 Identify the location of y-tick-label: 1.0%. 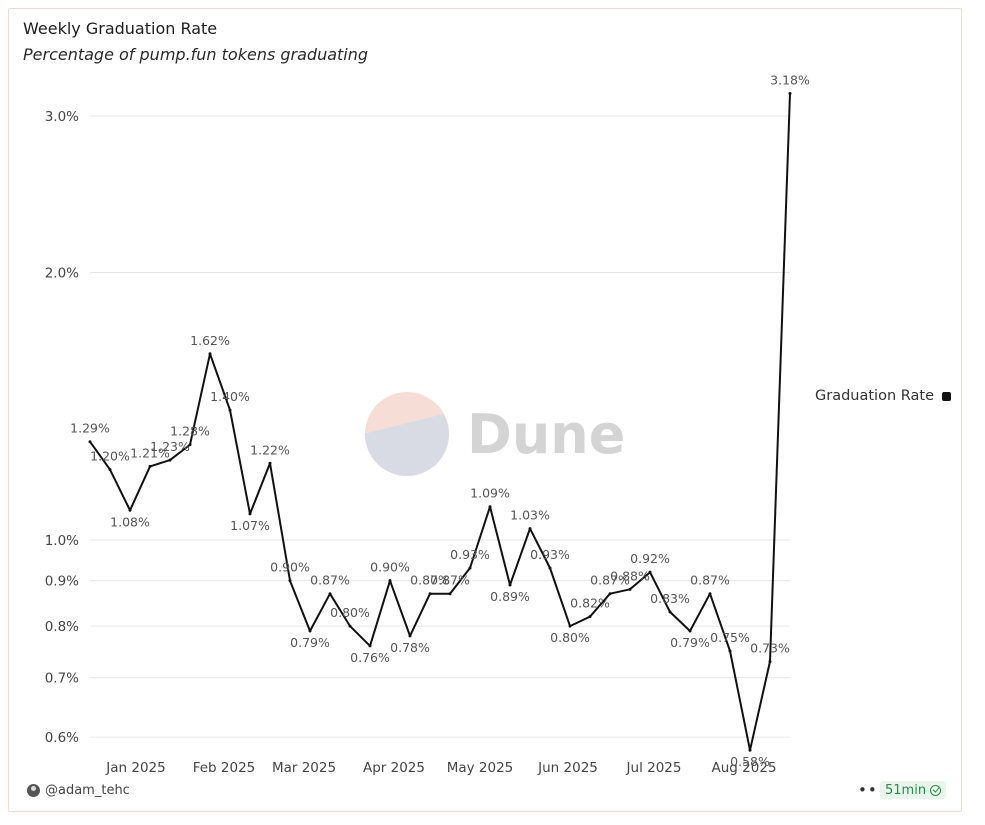
(62, 541).